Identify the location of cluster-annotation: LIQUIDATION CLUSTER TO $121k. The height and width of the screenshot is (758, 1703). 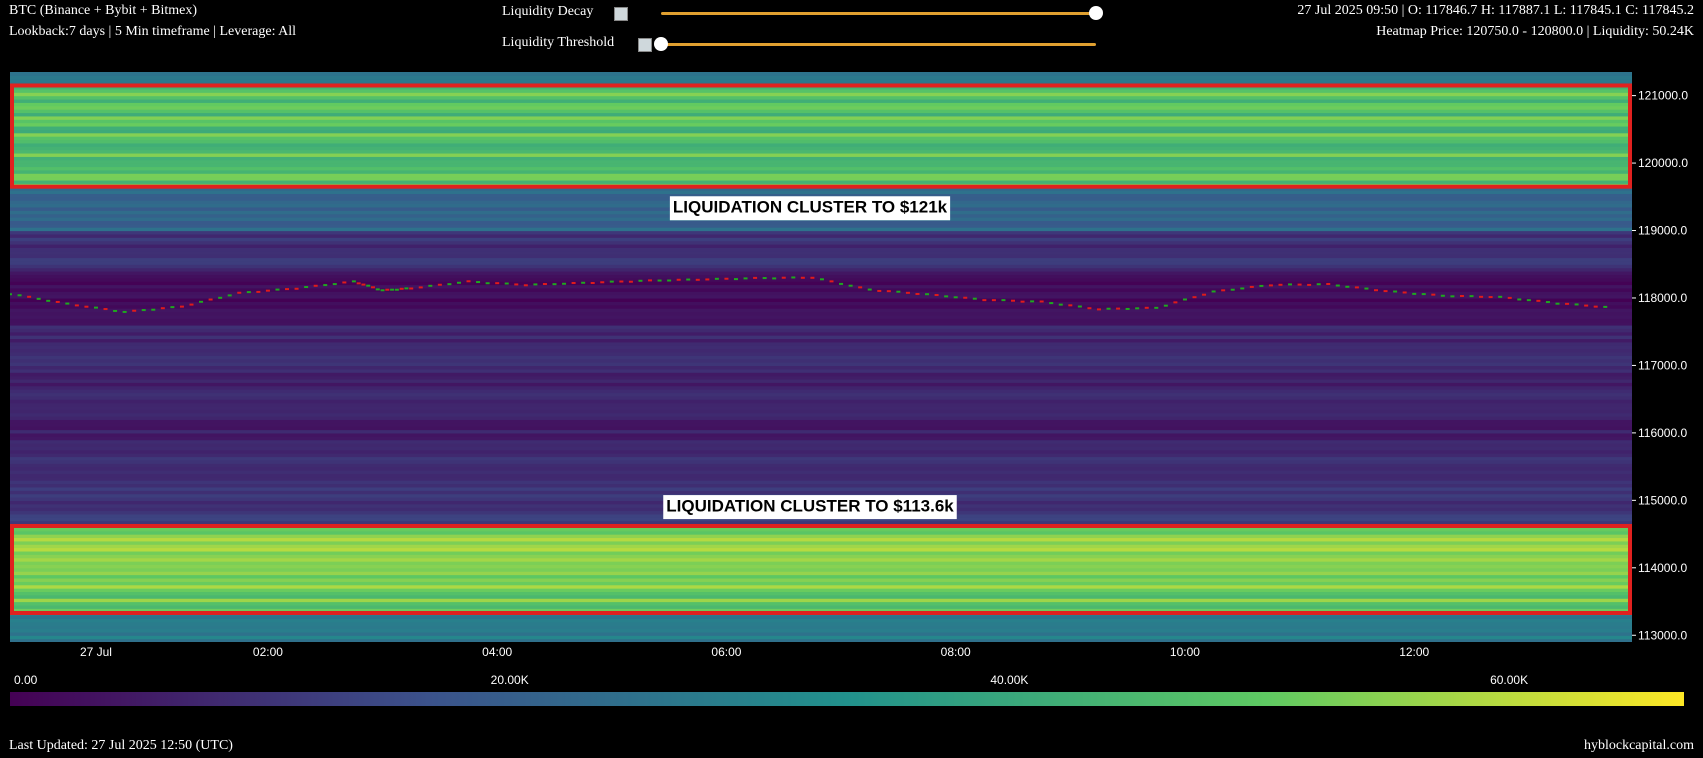
(810, 208).